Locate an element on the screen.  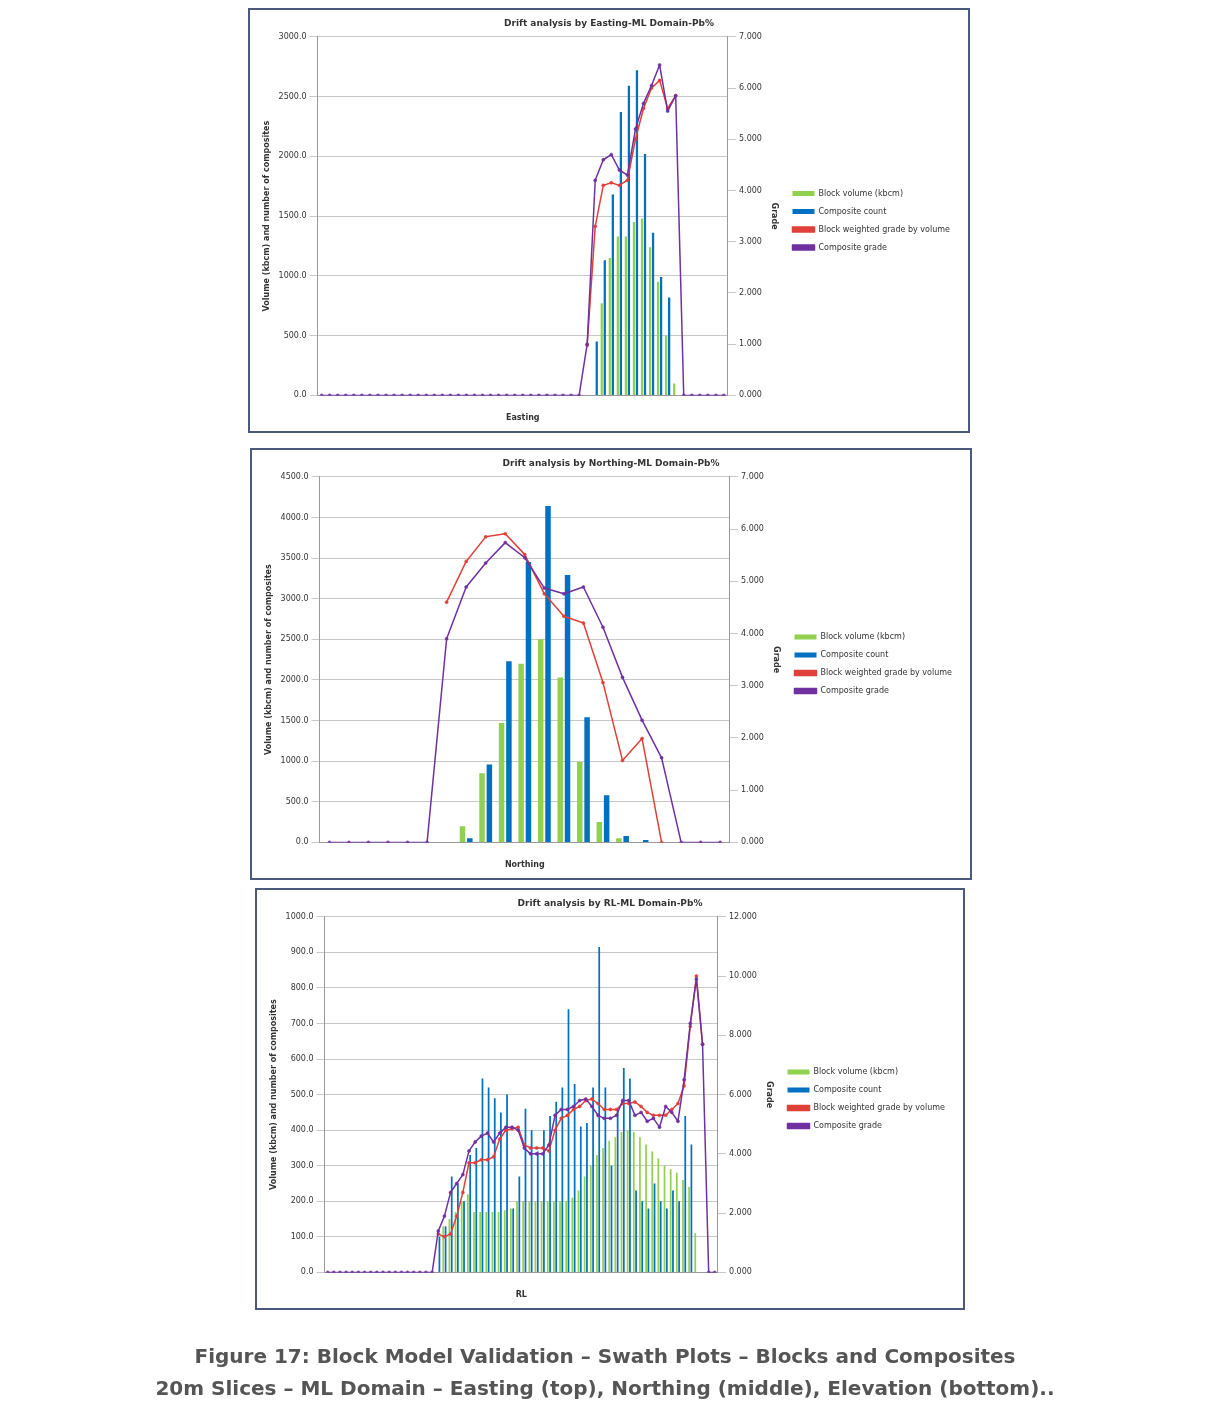
y-tick-label: 200.0 is located at coordinates (302, 1201).